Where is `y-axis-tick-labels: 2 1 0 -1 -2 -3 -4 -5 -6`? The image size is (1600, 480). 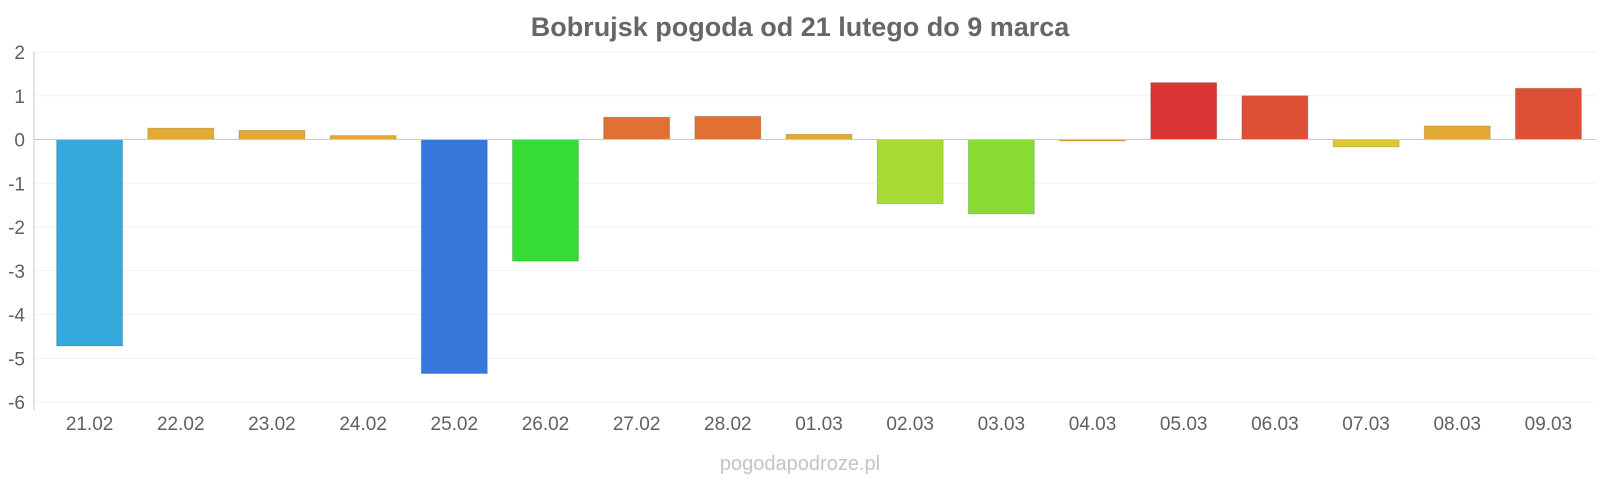
y-axis-tick-labels: 2 1 0 -1 -2 -3 -4 -5 -6 is located at coordinates (16, 228).